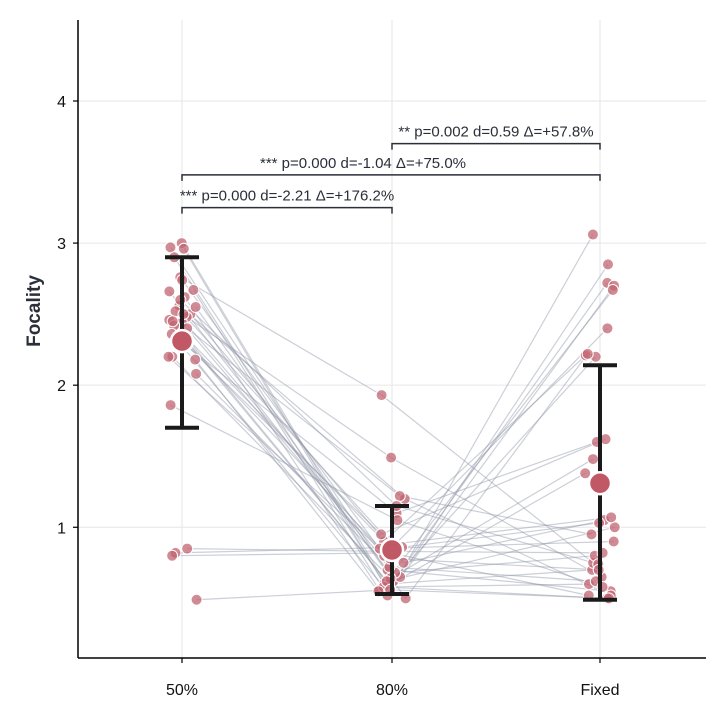 Image resolution: width=728 pixels, height=716 pixels. Describe the element at coordinates (182, 690) in the screenshot. I see `x-tick-label: 50%` at that location.